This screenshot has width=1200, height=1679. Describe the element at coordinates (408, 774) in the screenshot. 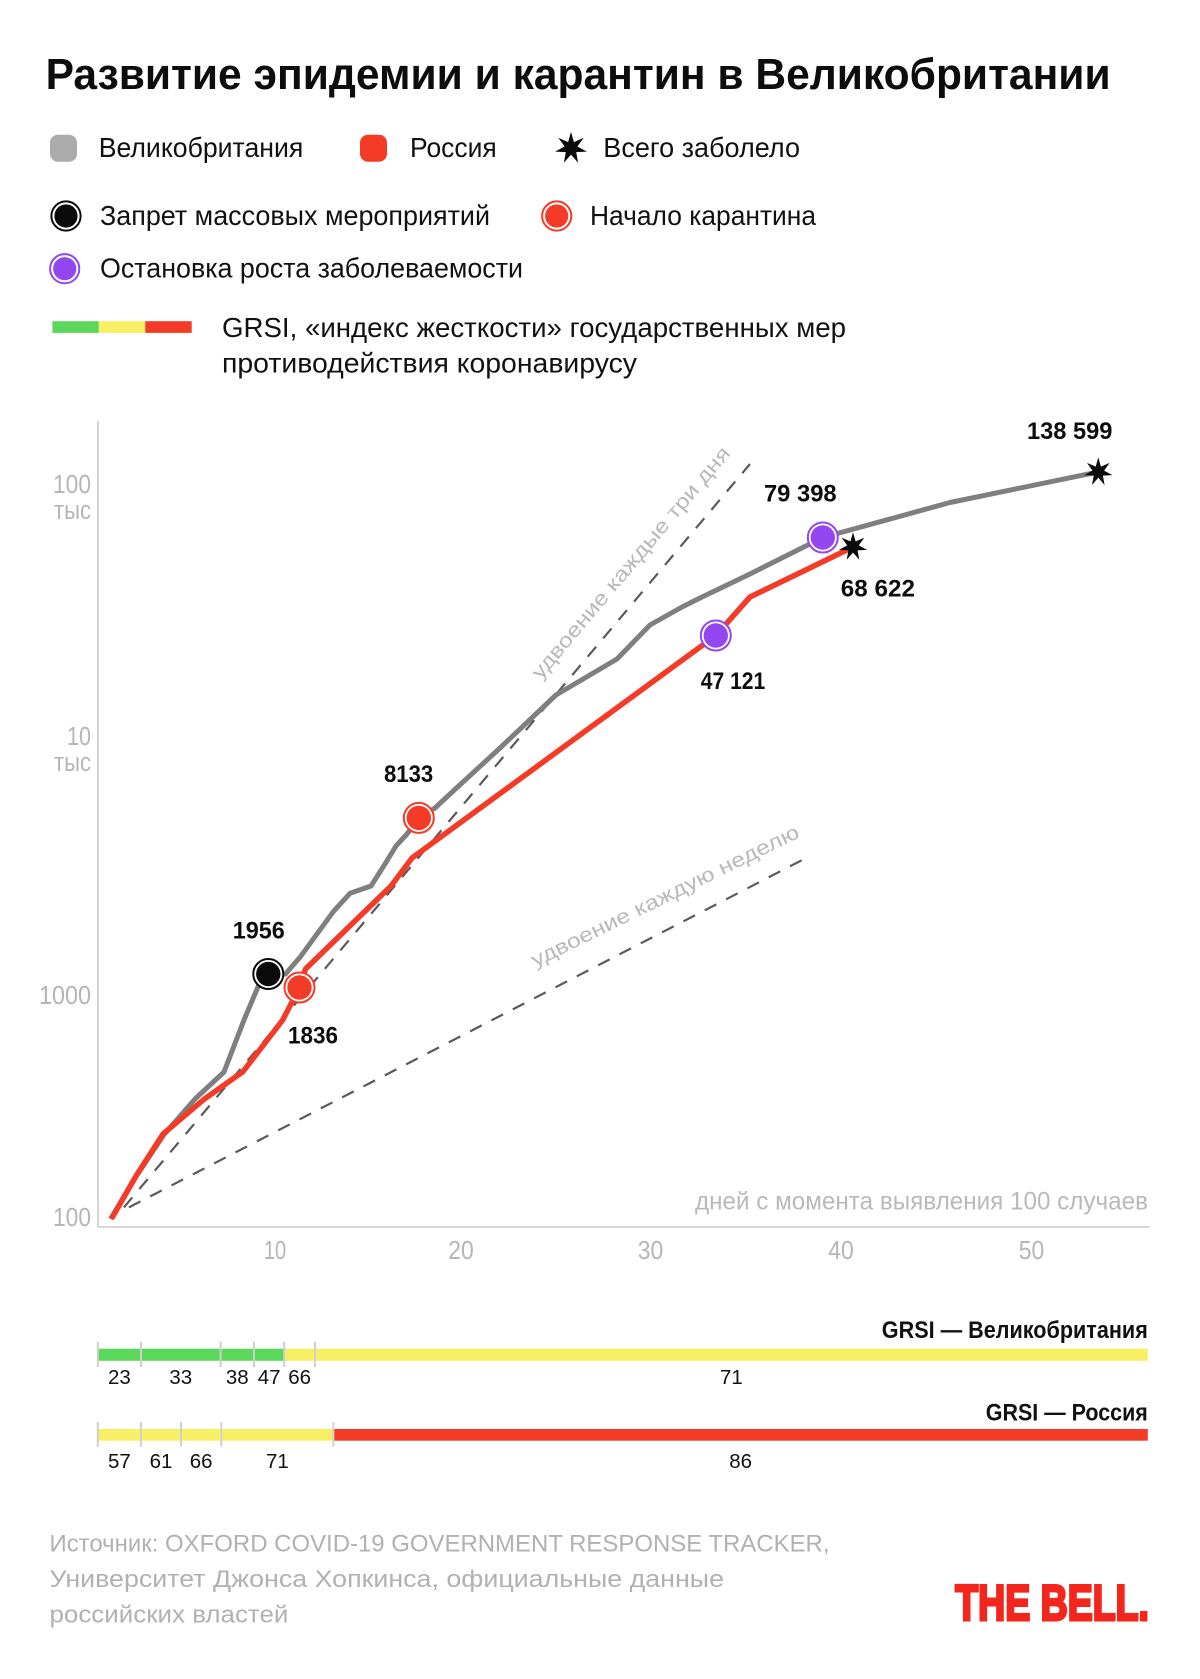

I see `svg-text: 8133` at that location.